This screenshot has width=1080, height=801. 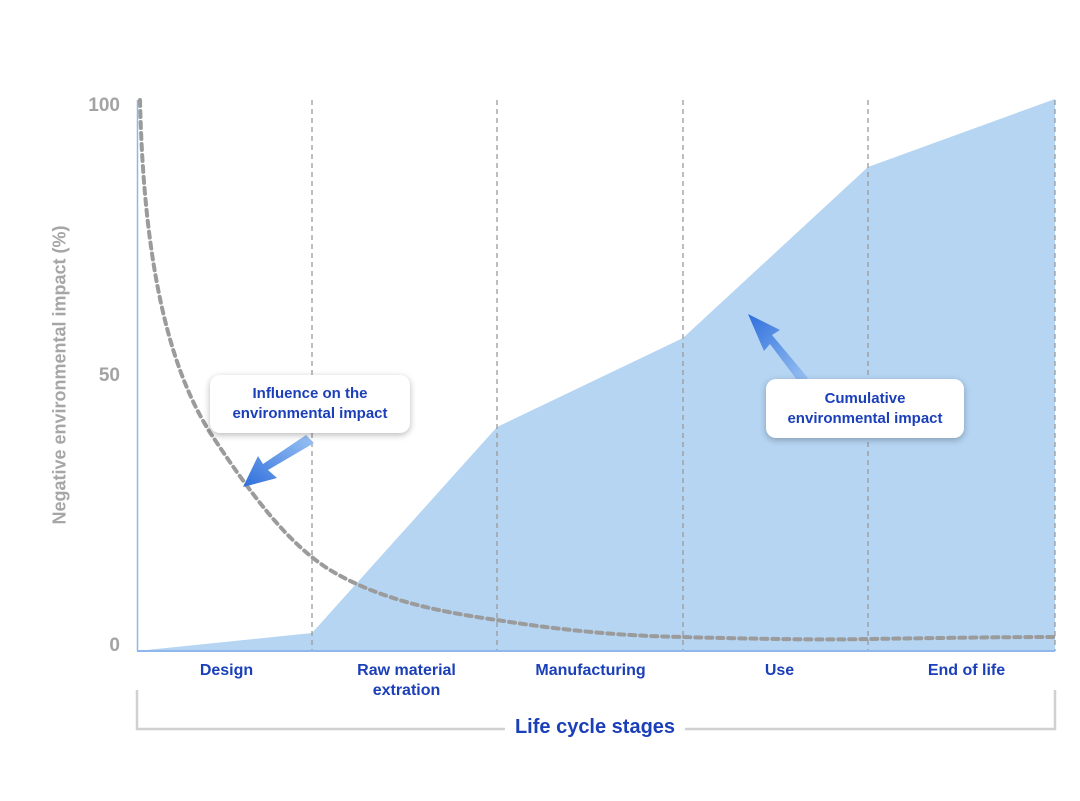 What do you see at coordinates (865, 418) in the screenshot?
I see `cumulative-callout-line2: environmental impact` at bounding box center [865, 418].